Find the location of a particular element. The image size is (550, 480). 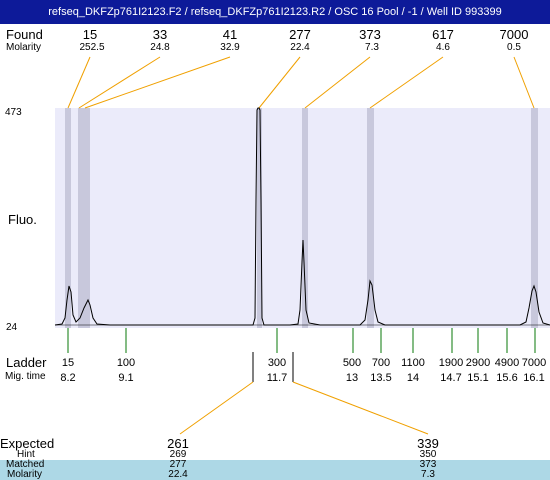

found-size-41: 41 is located at coordinates (230, 34).